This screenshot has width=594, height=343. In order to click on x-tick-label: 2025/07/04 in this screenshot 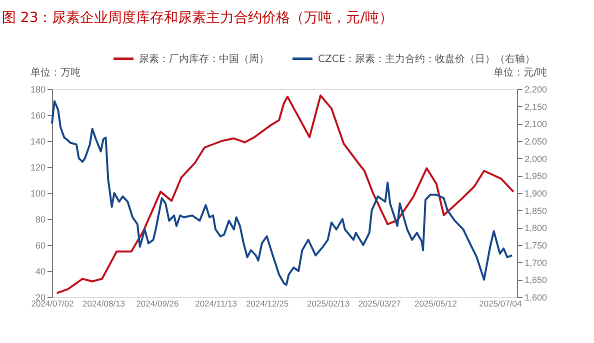, I will do `click(500, 303)`.